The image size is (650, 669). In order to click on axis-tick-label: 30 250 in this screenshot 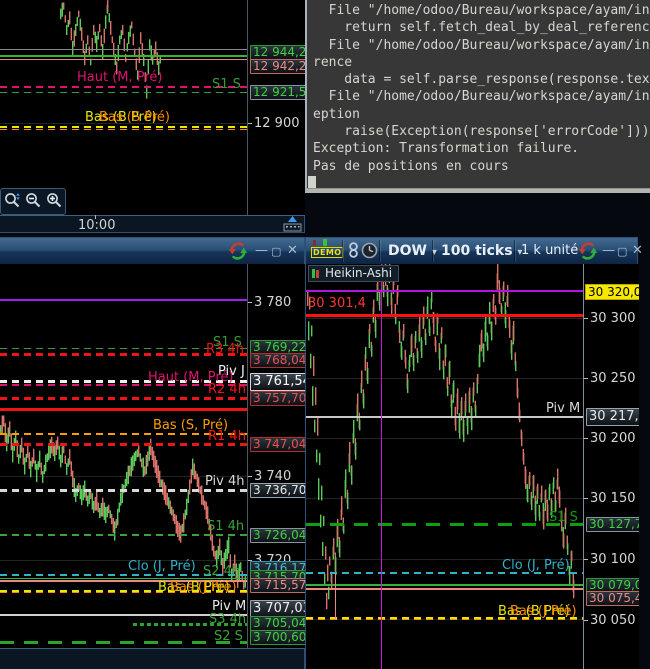, I will do `click(613, 378)`.